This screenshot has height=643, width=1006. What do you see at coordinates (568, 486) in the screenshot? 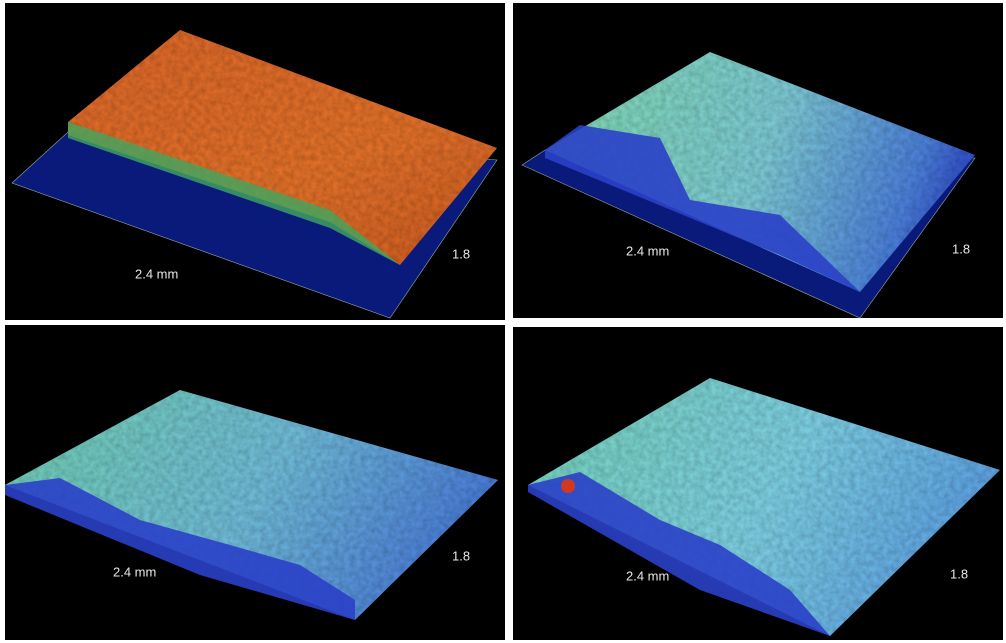
I see `surface-peak` at bounding box center [568, 486].